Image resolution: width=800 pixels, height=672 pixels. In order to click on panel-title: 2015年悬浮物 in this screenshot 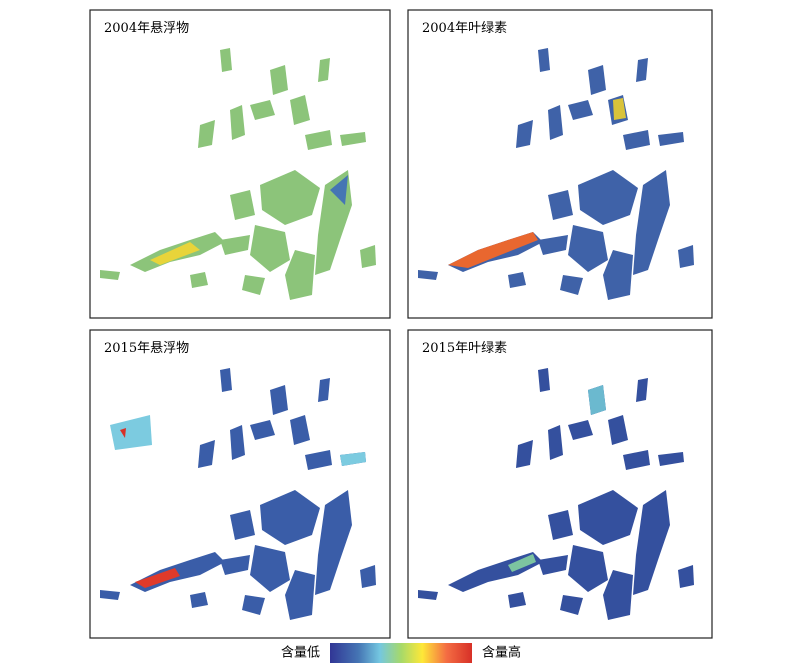, I will do `click(146, 348)`.